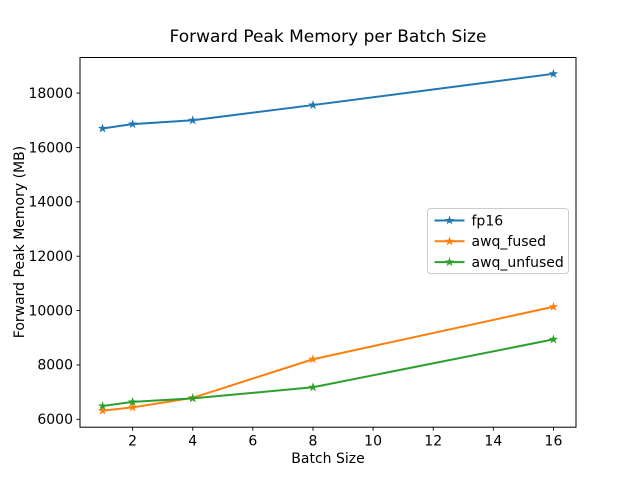  I want to click on legend-swatch-star-awq_unfused, so click(449, 262).